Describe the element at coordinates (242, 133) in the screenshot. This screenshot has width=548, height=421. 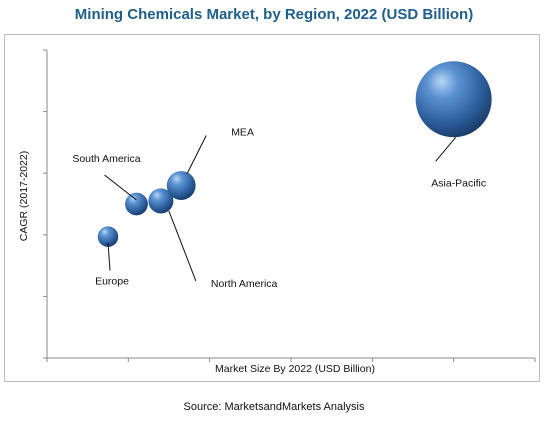
I see `label-mea: MEA` at that location.